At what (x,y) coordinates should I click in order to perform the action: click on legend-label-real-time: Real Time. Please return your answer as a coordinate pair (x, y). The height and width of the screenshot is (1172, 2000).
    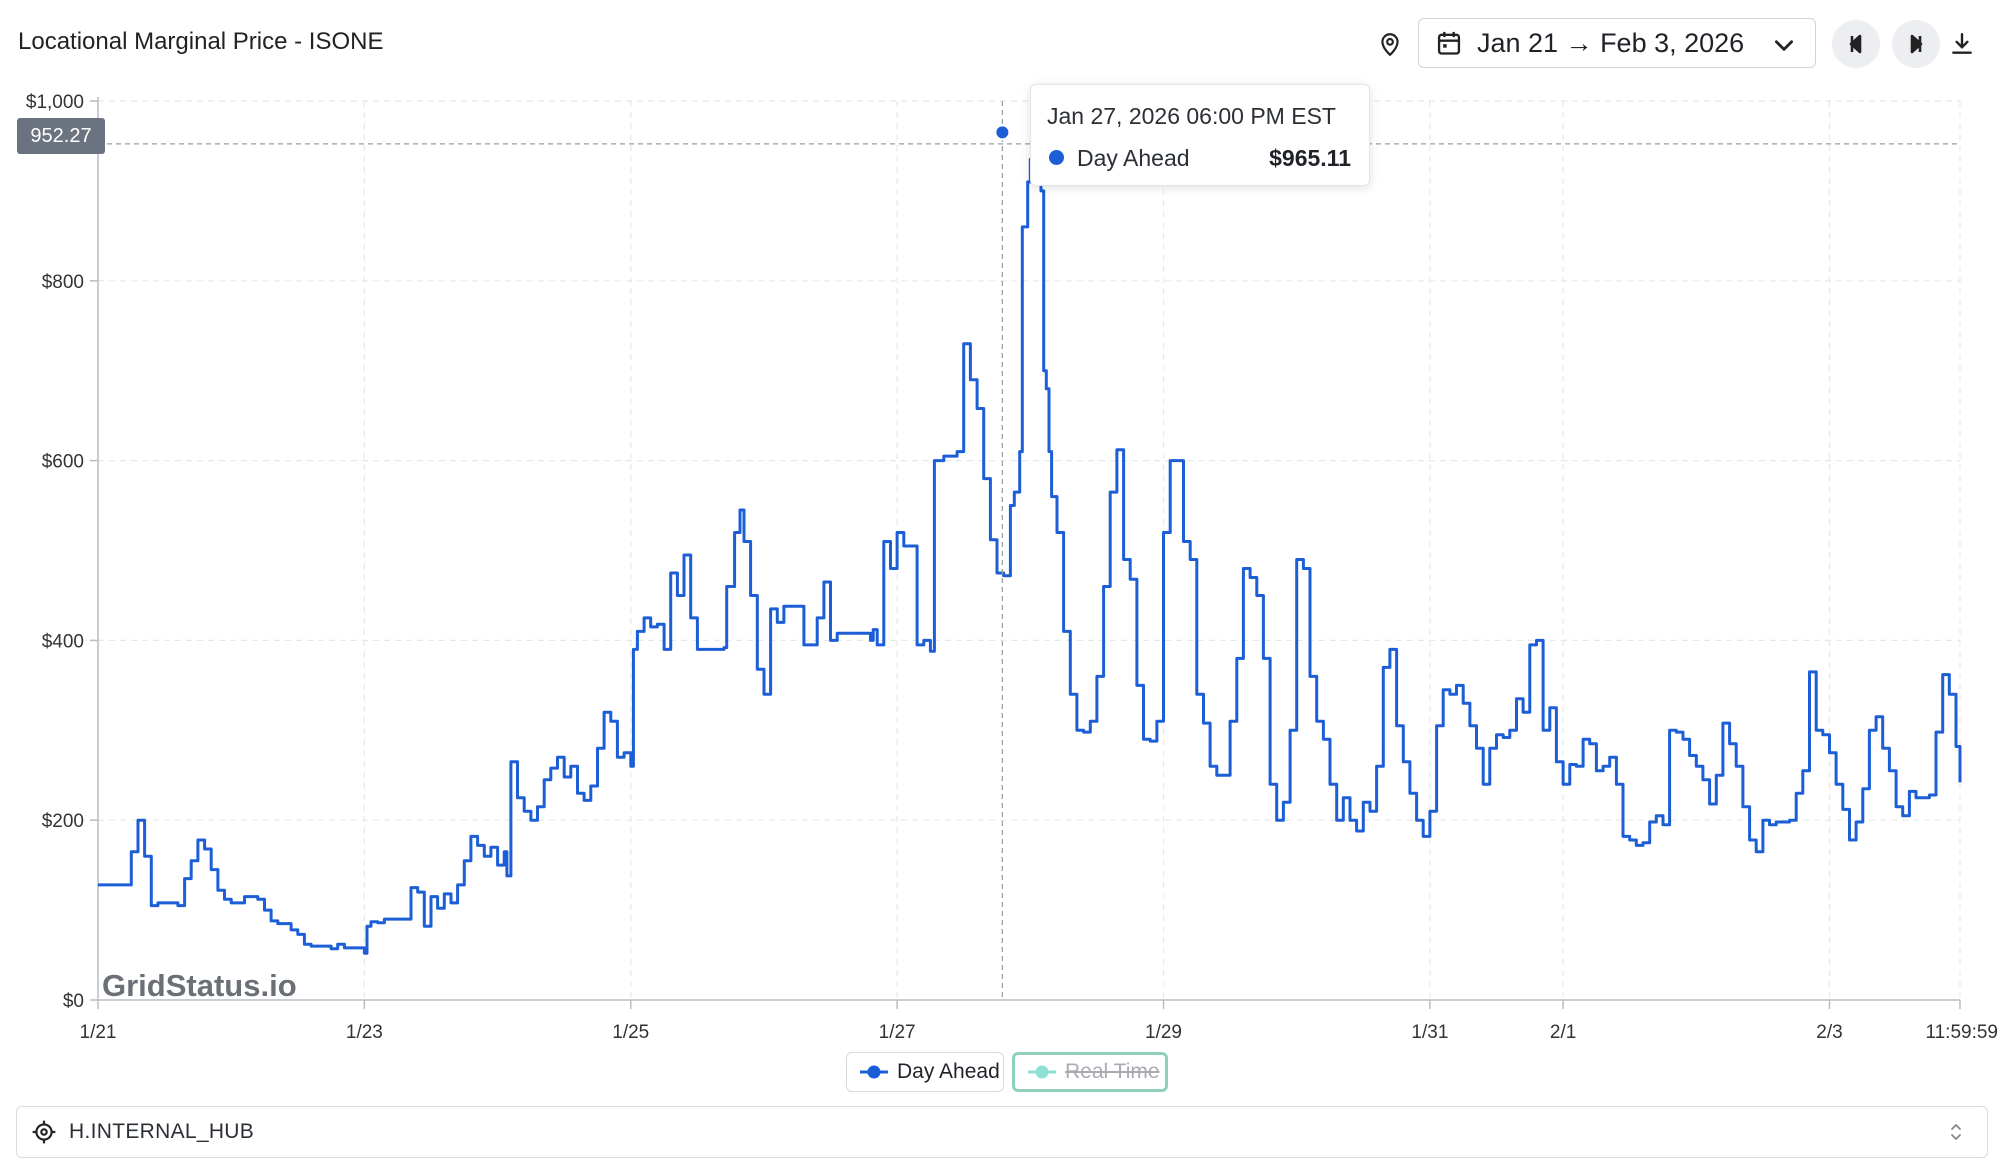
    Looking at the image, I should click on (1112, 1071).